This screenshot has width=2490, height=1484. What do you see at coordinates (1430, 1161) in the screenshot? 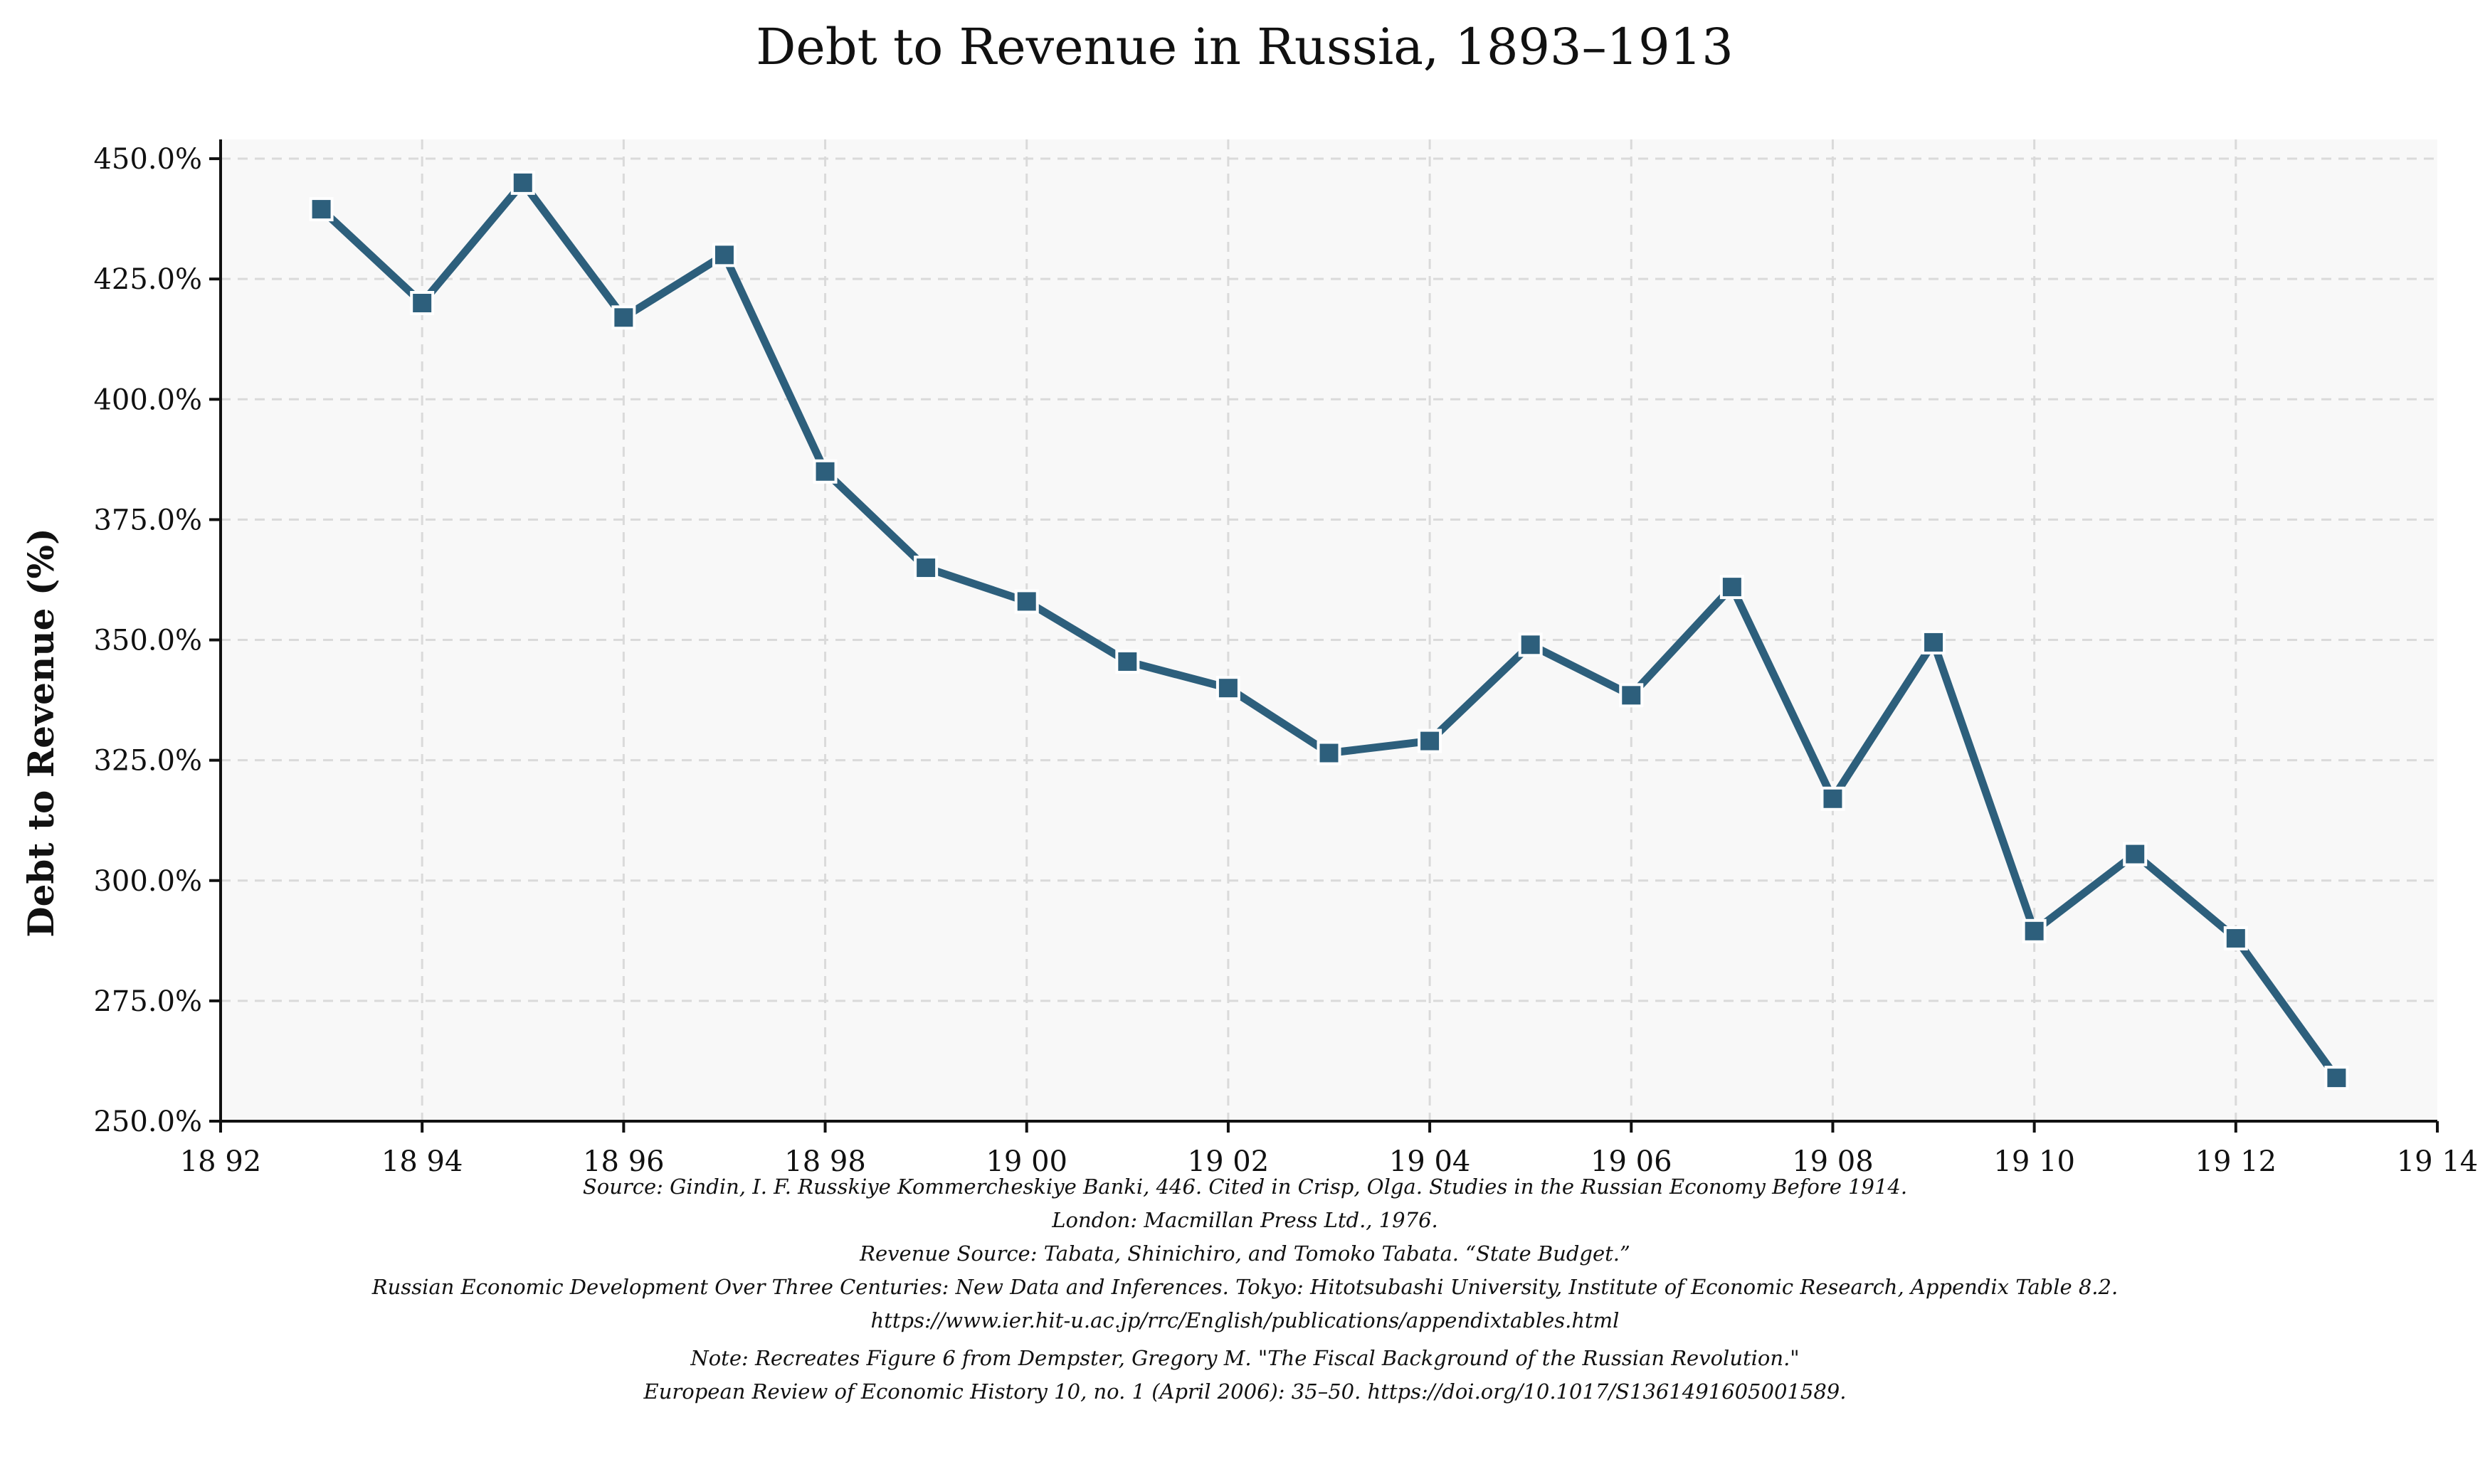
I see `x-tick-label: 19 04` at bounding box center [1430, 1161].